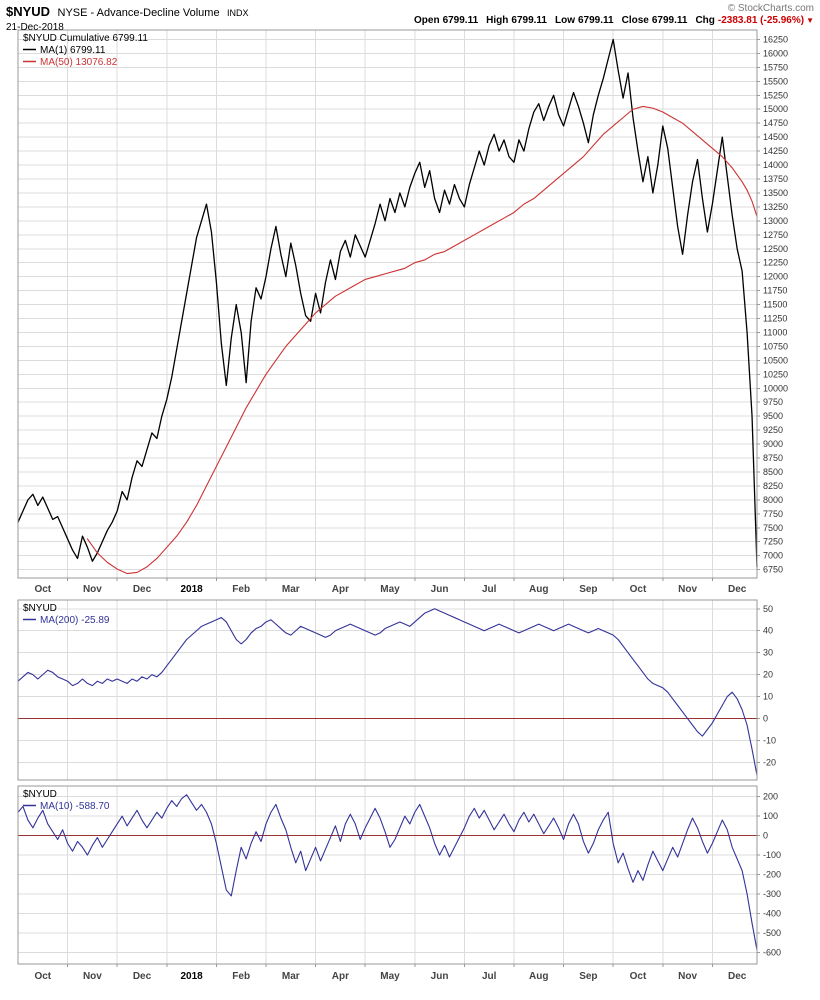 Image resolution: width=820 pixels, height=1000 pixels. Describe the element at coordinates (768, 653) in the screenshot. I see `y-tick-label: 30` at that location.